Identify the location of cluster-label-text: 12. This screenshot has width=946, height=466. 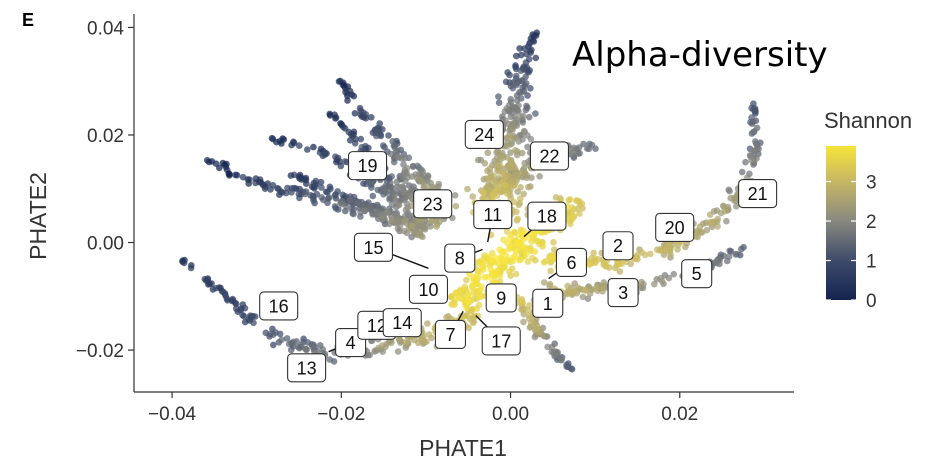
(377, 326).